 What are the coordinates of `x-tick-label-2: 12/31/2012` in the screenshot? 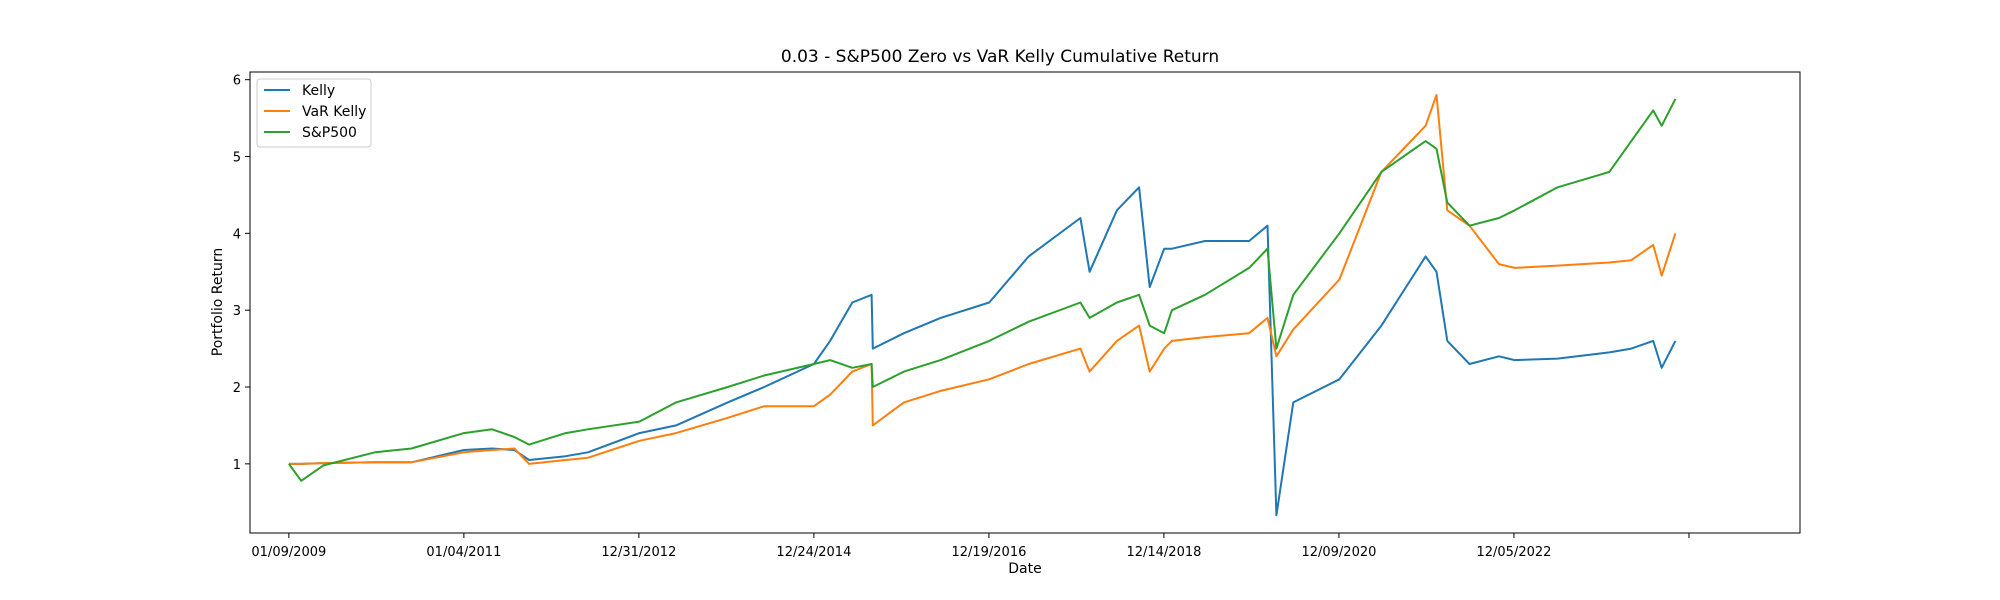 It's located at (638, 552).